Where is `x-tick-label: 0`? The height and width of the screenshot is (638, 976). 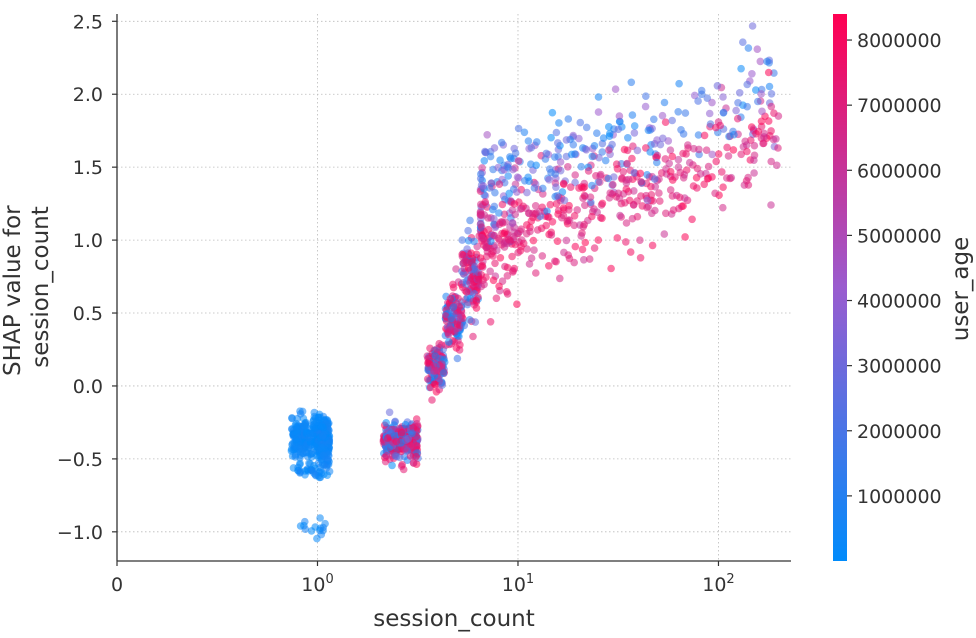 x-tick-label: 0 is located at coordinates (117, 585).